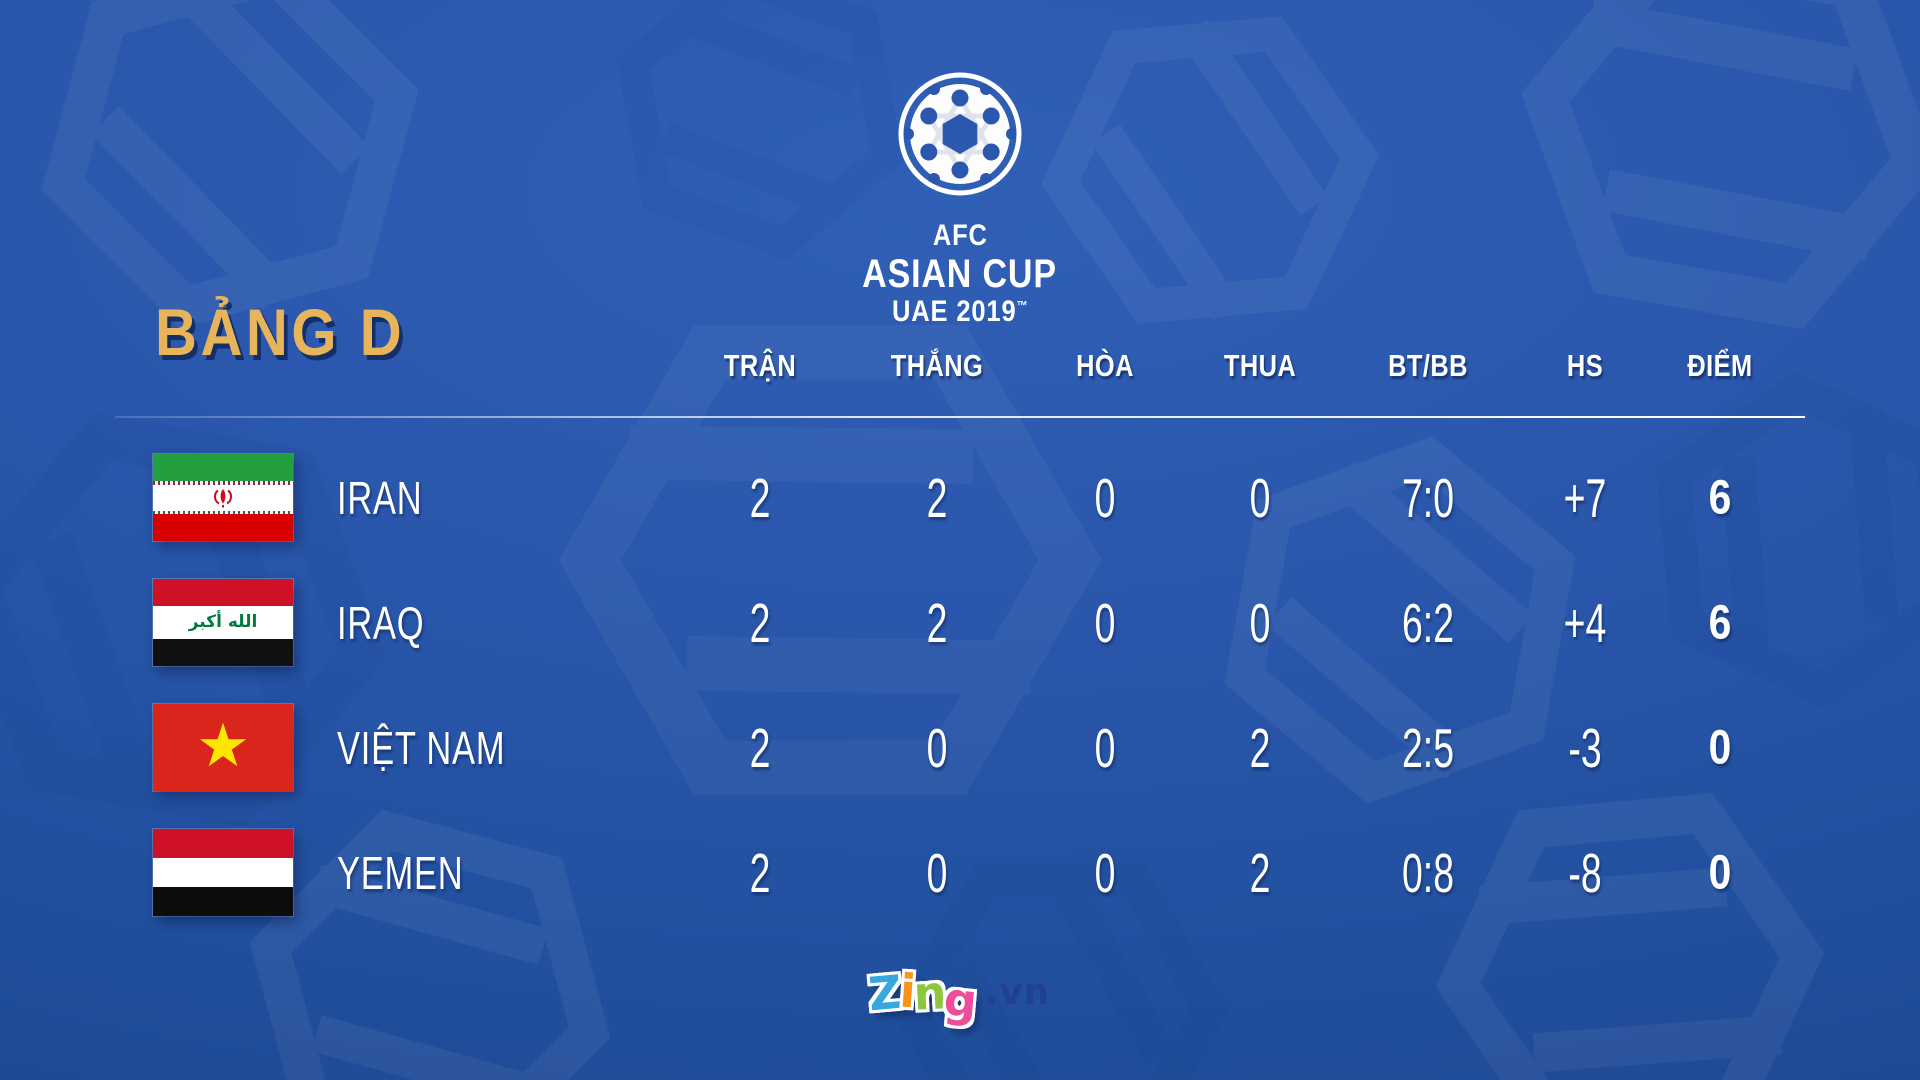  I want to click on yemen-flag-red-band, so click(223, 843).